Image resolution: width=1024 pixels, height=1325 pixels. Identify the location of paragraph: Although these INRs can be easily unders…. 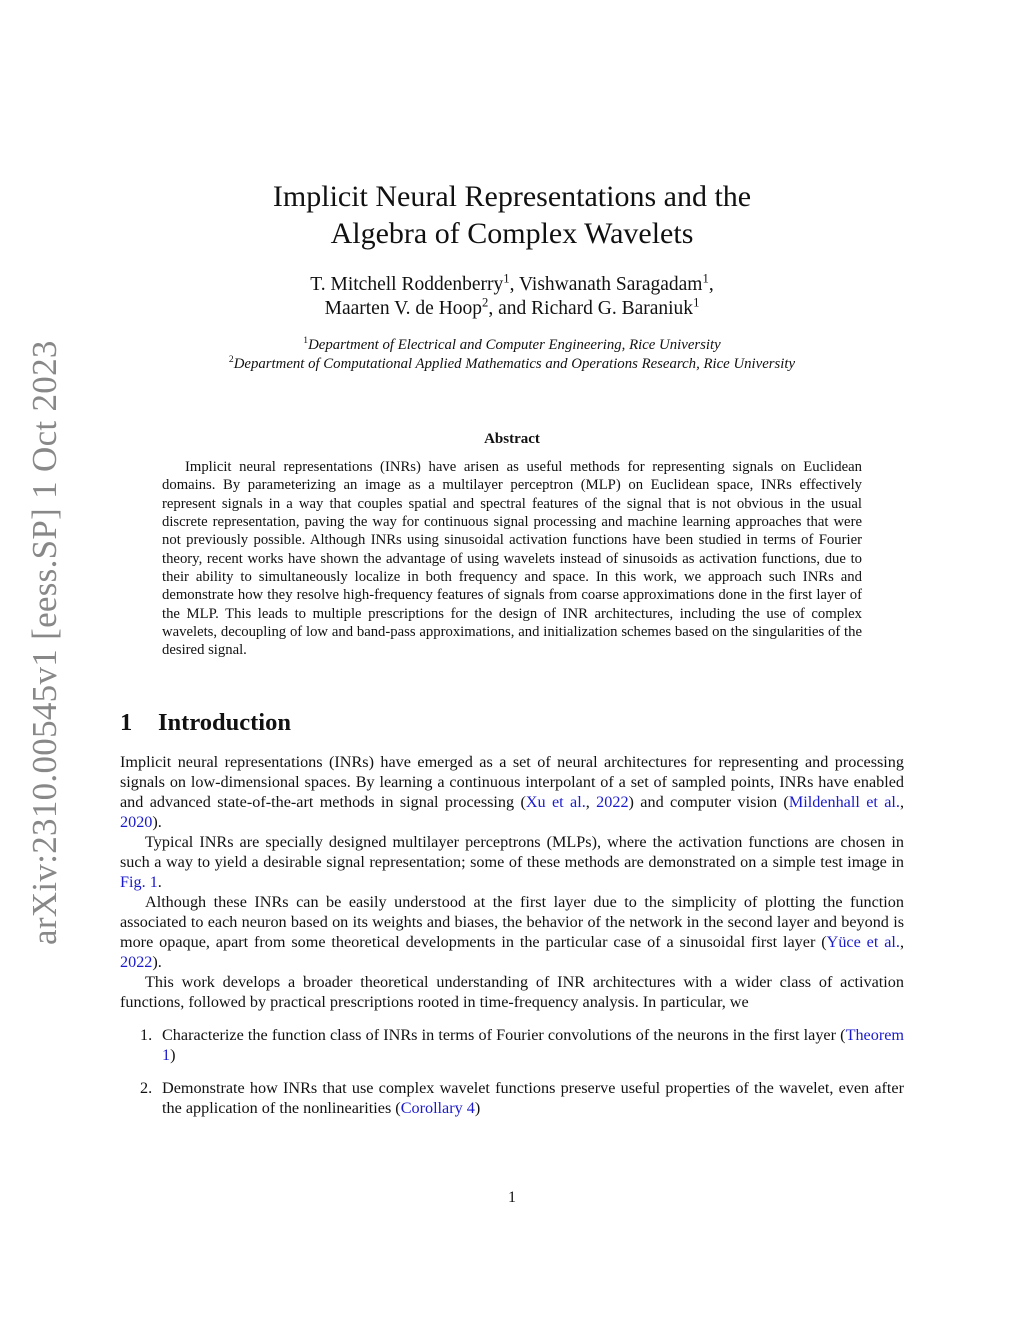
(512, 932).